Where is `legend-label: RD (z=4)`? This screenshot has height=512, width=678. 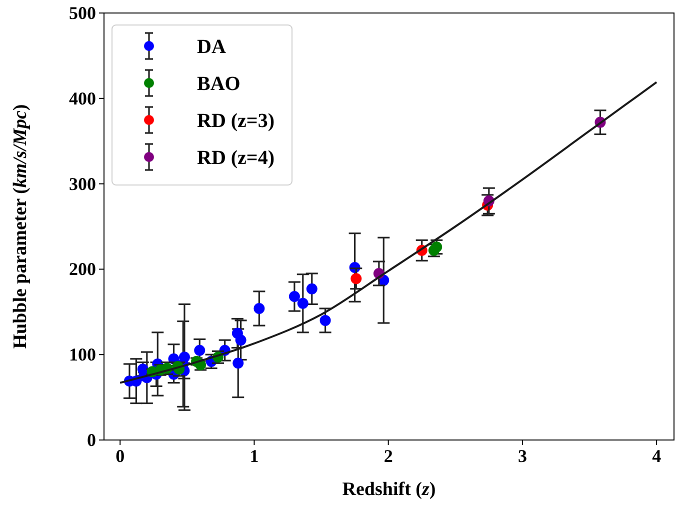
legend-label: RD (z=4) is located at coordinates (235, 158).